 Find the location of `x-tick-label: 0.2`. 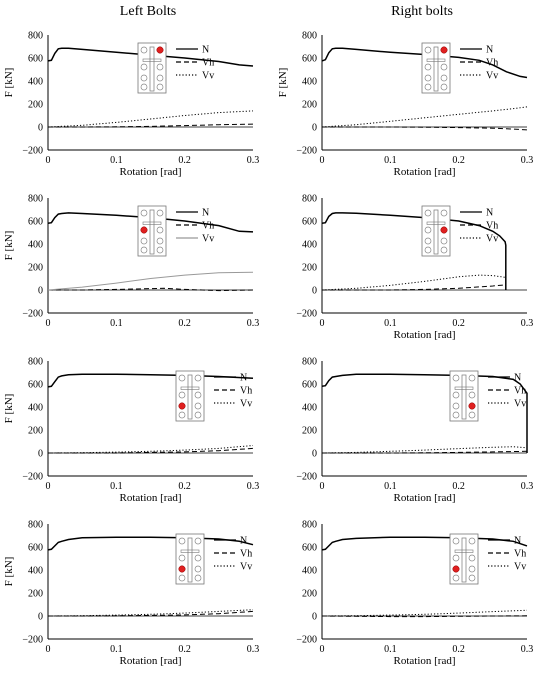

x-tick-label: 0.2 is located at coordinates (184, 160).